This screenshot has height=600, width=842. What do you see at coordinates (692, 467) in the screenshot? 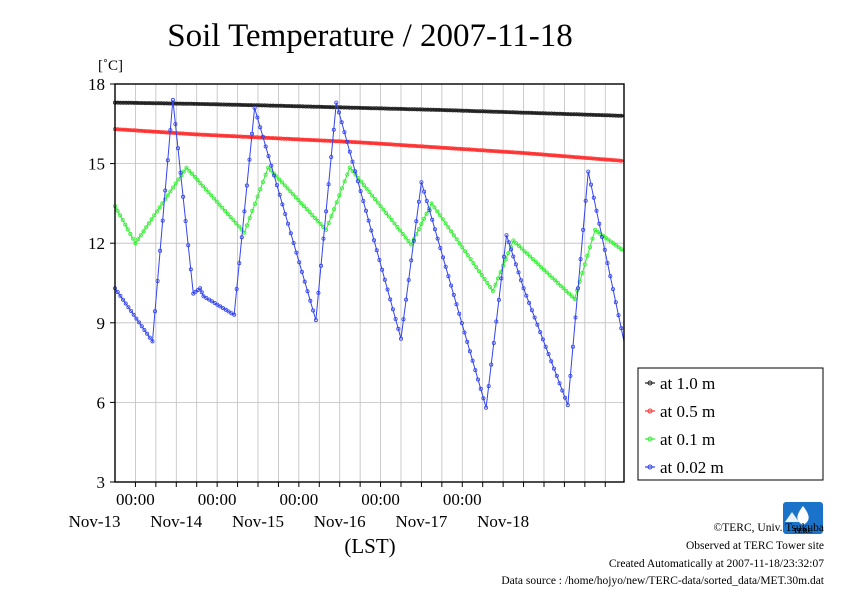
I see `legend-label: at 0.02 m` at bounding box center [692, 467].